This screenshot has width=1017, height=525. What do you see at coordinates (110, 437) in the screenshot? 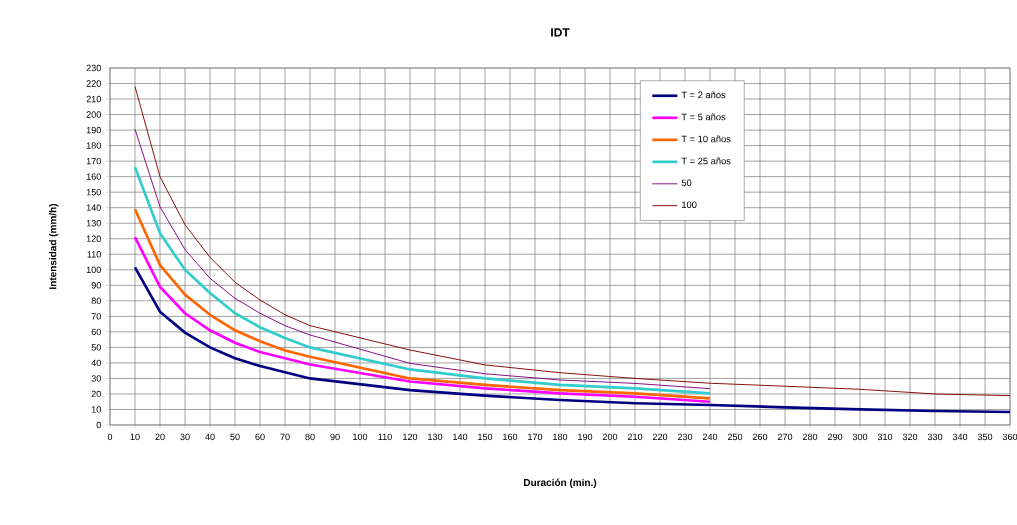
I see `x-tick-label: 0` at bounding box center [110, 437].